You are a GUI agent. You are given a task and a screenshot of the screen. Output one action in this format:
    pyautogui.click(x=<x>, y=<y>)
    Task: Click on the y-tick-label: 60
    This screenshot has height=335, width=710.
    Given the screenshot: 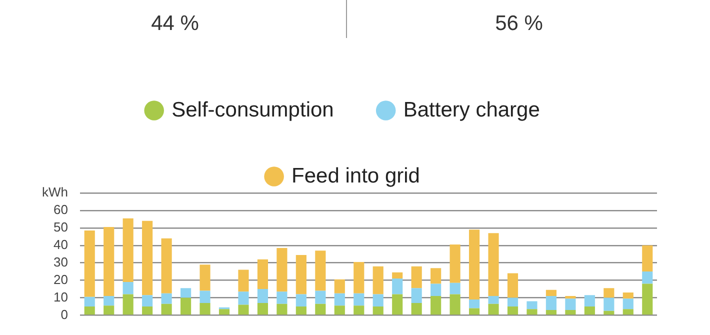 What is the action you would take?
    pyautogui.click(x=61, y=210)
    